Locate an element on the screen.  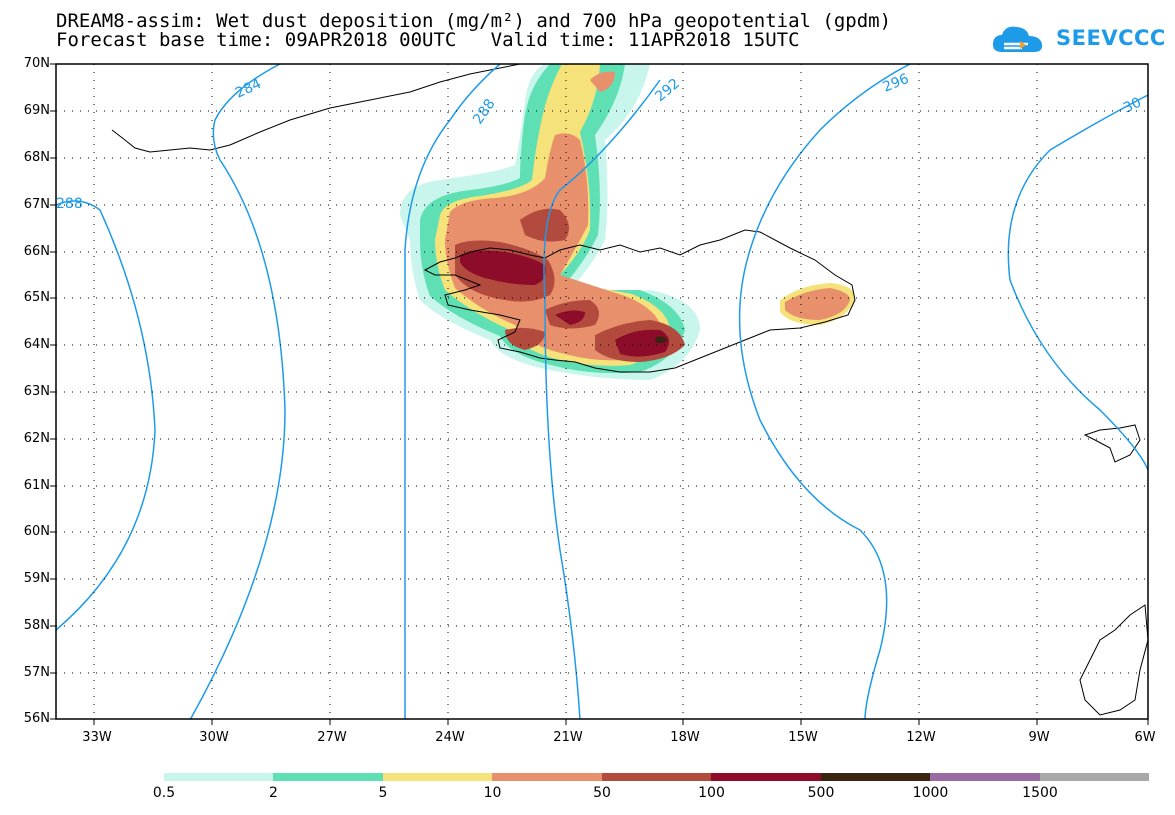
logo-text: SEEVCCC is located at coordinates (1111, 38).